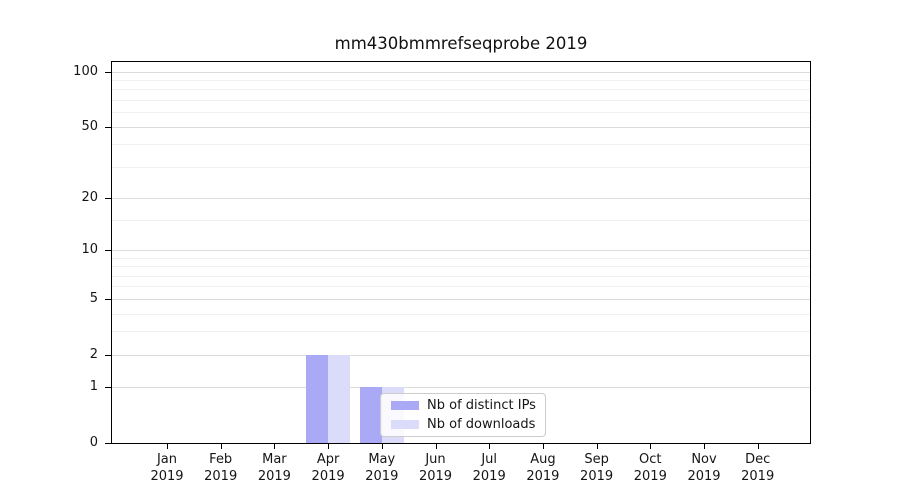 This screenshot has height=500, width=900. I want to click on bar-downloads, so click(339, 398).